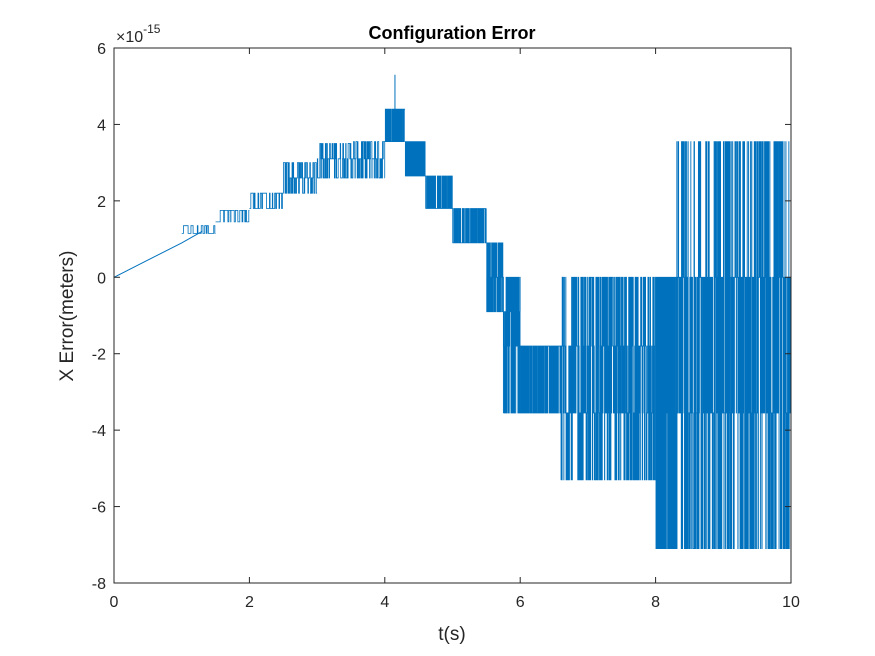  Describe the element at coordinates (520, 602) in the screenshot. I see `x-tick-label: 6` at that location.